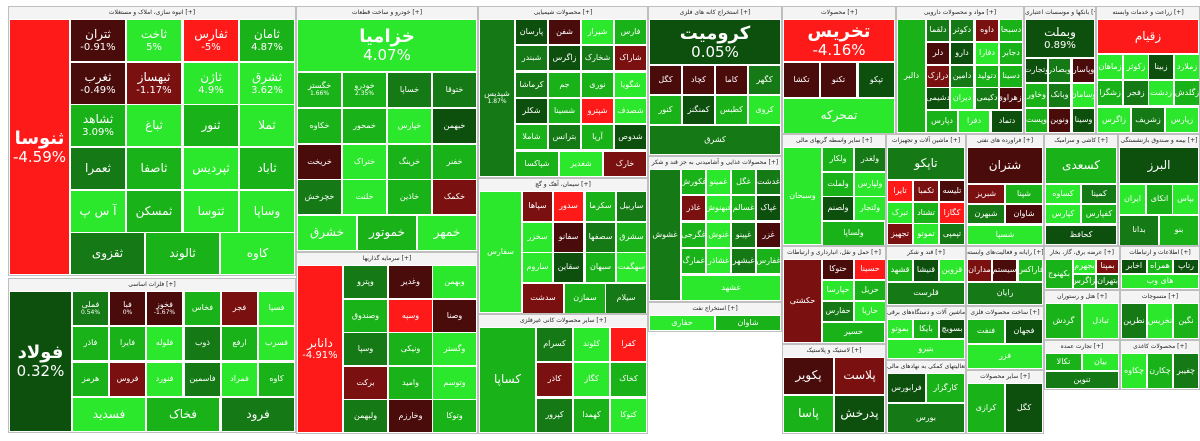 The image size is (1200, 441). Describe the element at coordinates (838, 311) in the screenshot. I see `stock-tile: حفارس` at that location.